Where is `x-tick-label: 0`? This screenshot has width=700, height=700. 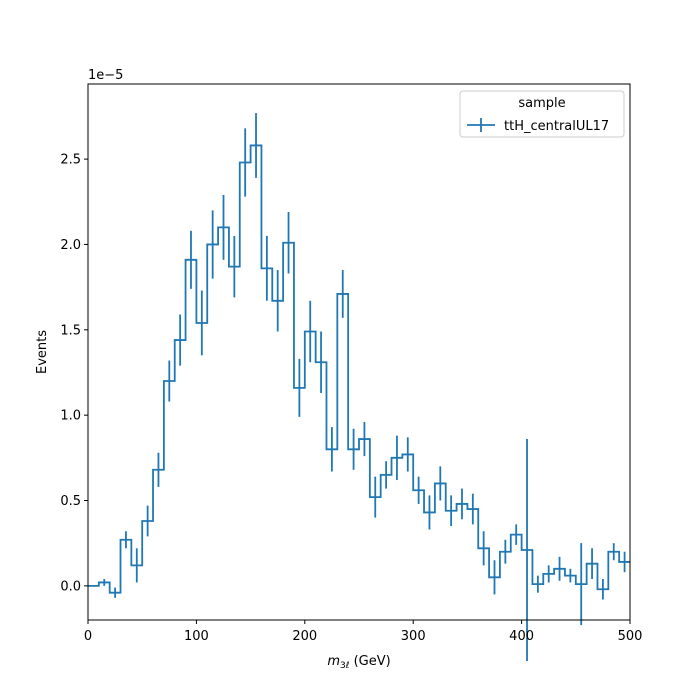
x-tick-label: 0 is located at coordinates (88, 636).